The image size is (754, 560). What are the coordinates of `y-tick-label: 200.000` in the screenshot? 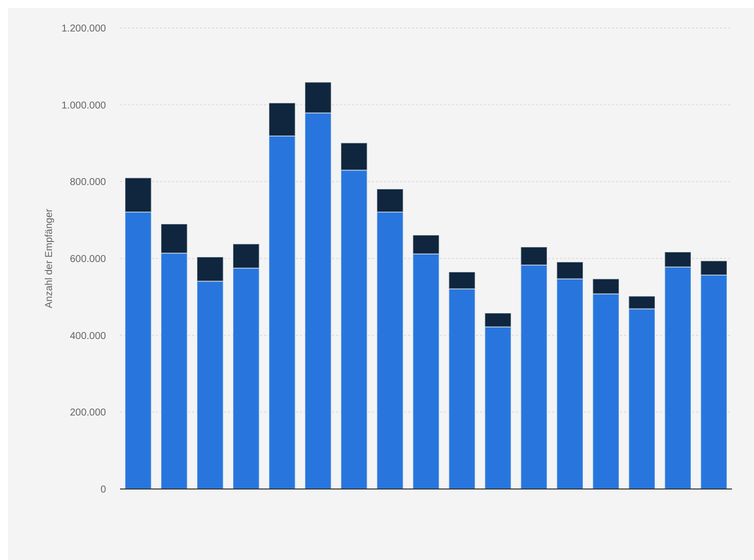 It's located at (88, 413).